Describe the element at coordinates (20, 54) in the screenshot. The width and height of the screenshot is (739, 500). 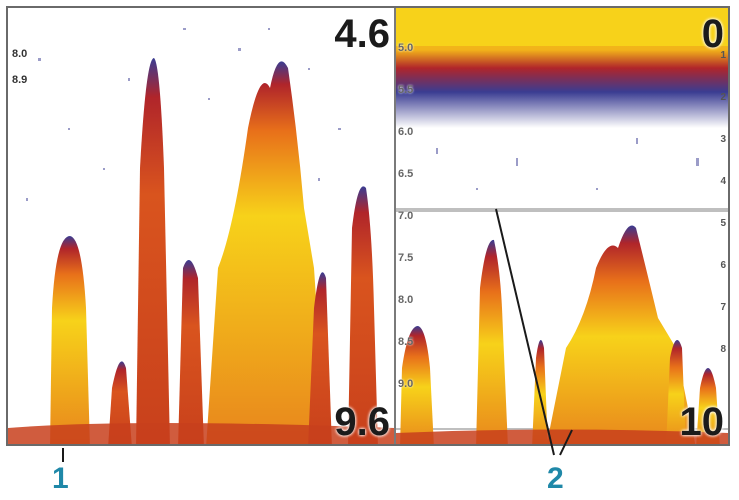
I see `overlay-readout-1: 8.0` at that location.